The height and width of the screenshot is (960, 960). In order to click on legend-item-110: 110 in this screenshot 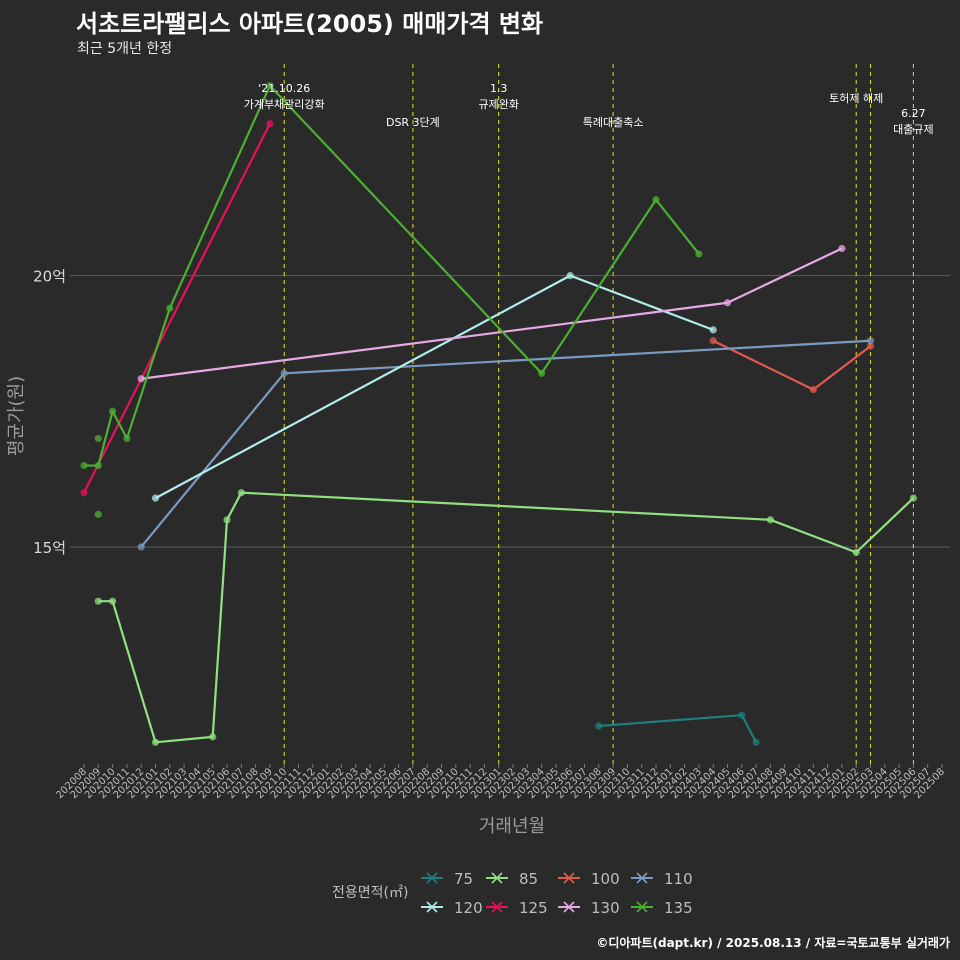, I will do `click(662, 879)`.